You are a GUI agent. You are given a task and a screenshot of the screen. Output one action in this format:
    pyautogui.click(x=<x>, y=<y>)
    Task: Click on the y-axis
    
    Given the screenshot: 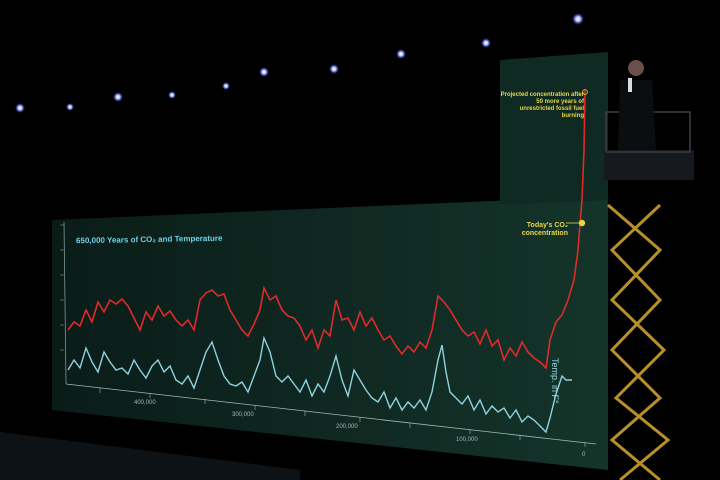 What is the action you would take?
    pyautogui.click(x=65, y=303)
    